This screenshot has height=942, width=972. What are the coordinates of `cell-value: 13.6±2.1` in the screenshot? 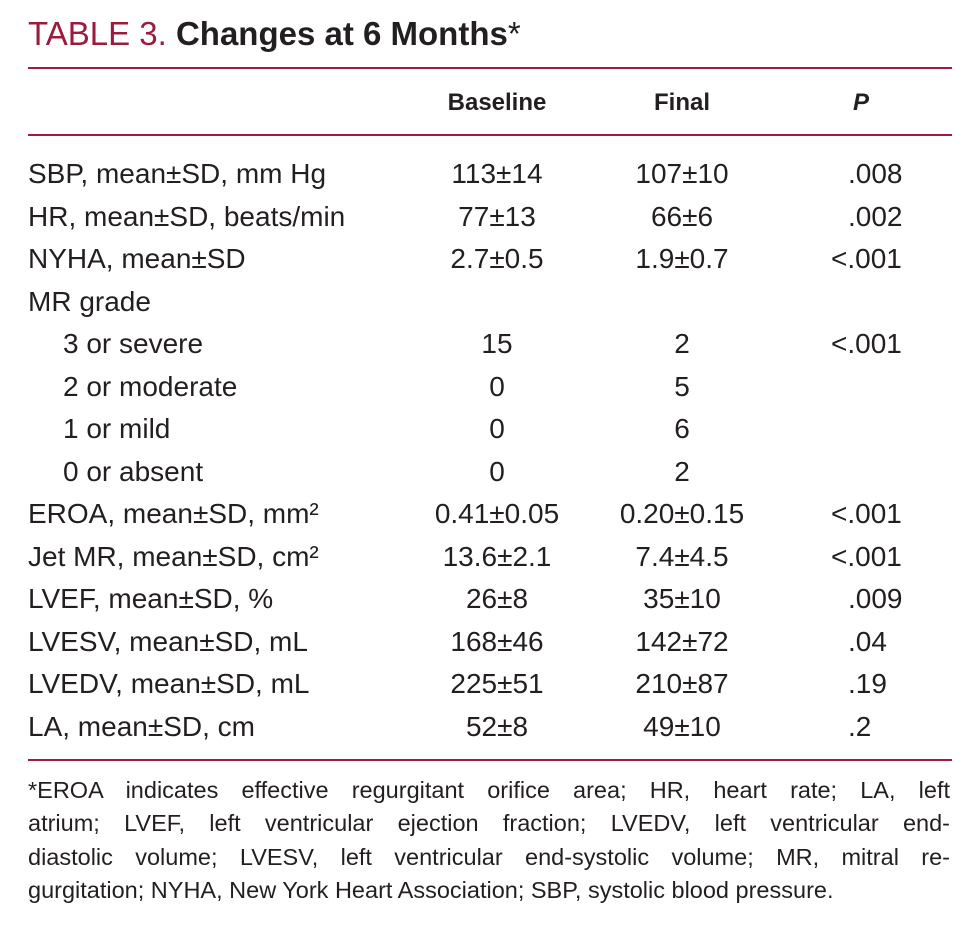 It's located at (497, 556).